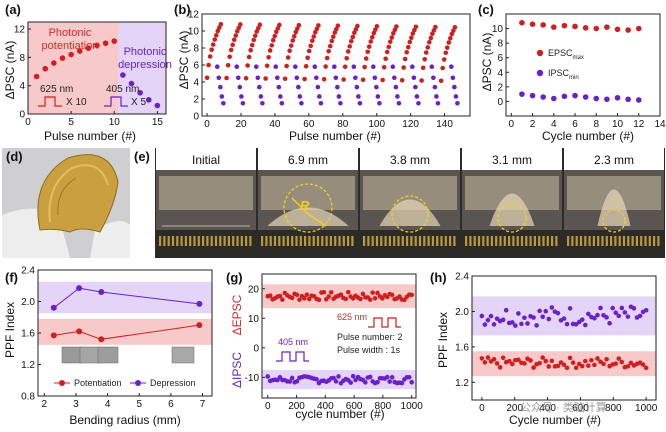  What do you see at coordinates (128, 355) in the screenshot?
I see `bent-device-thumbnails` at bounding box center [128, 355].